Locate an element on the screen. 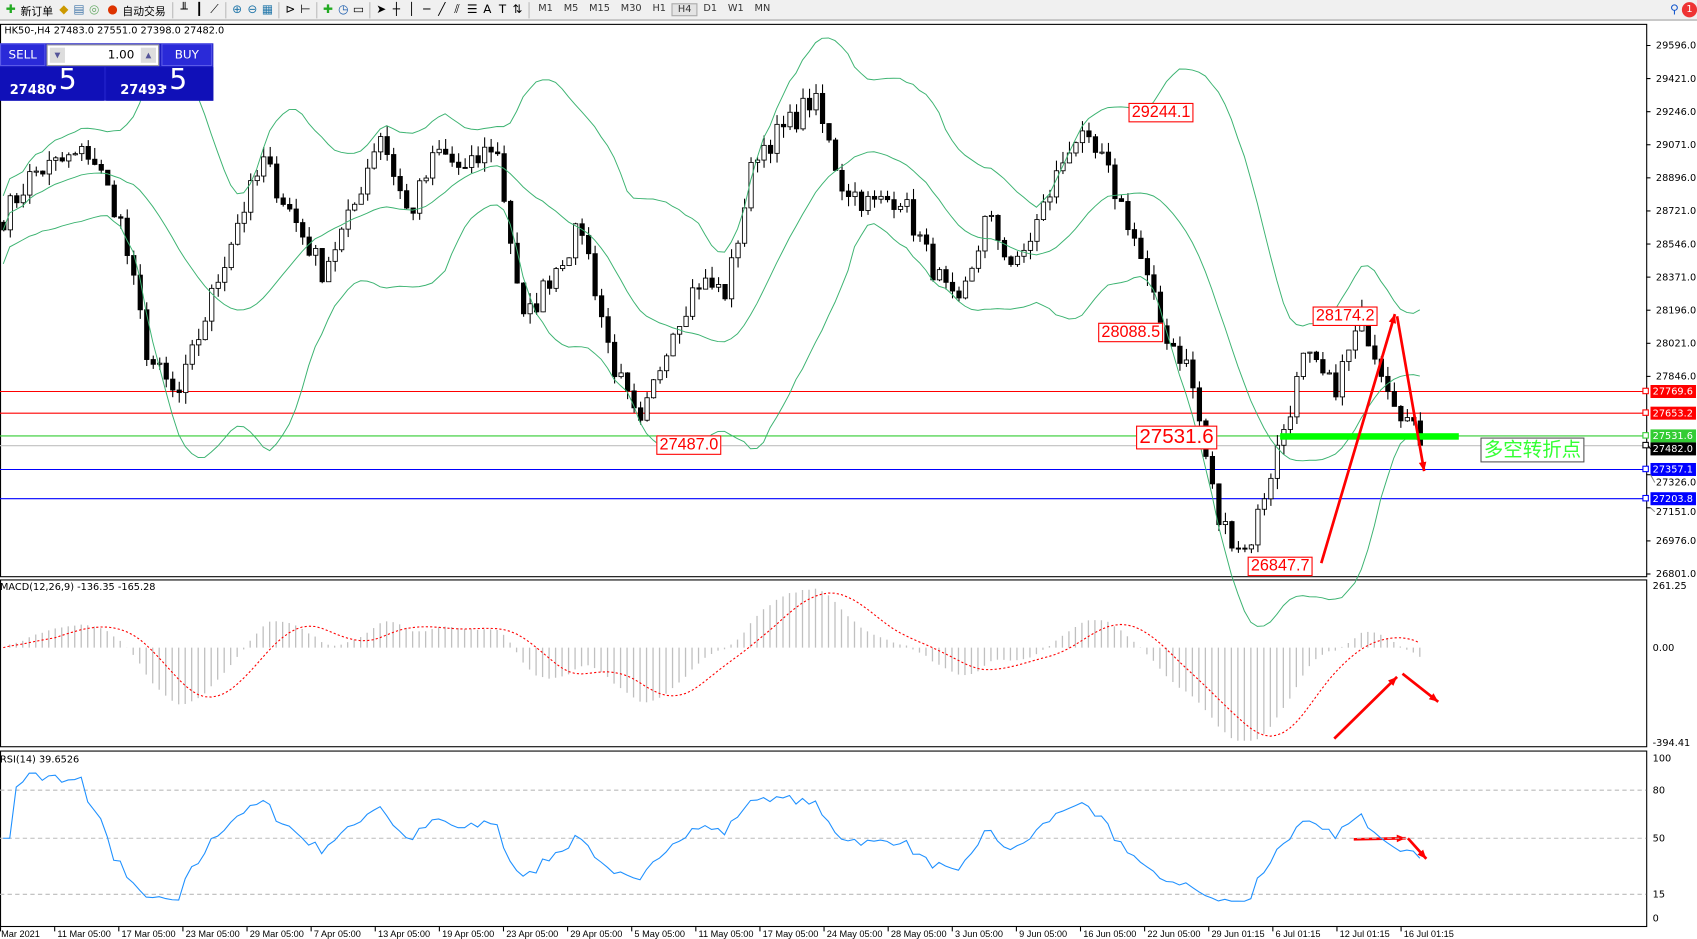  timeframe-w1: W1 is located at coordinates (735, 9).